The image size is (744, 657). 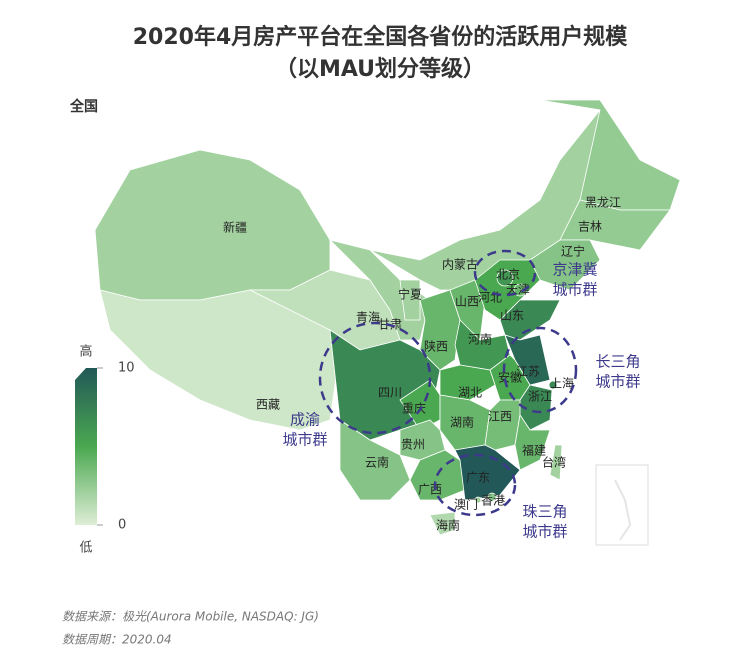 What do you see at coordinates (268, 405) in the screenshot?
I see `province-label: 西藏` at bounding box center [268, 405].